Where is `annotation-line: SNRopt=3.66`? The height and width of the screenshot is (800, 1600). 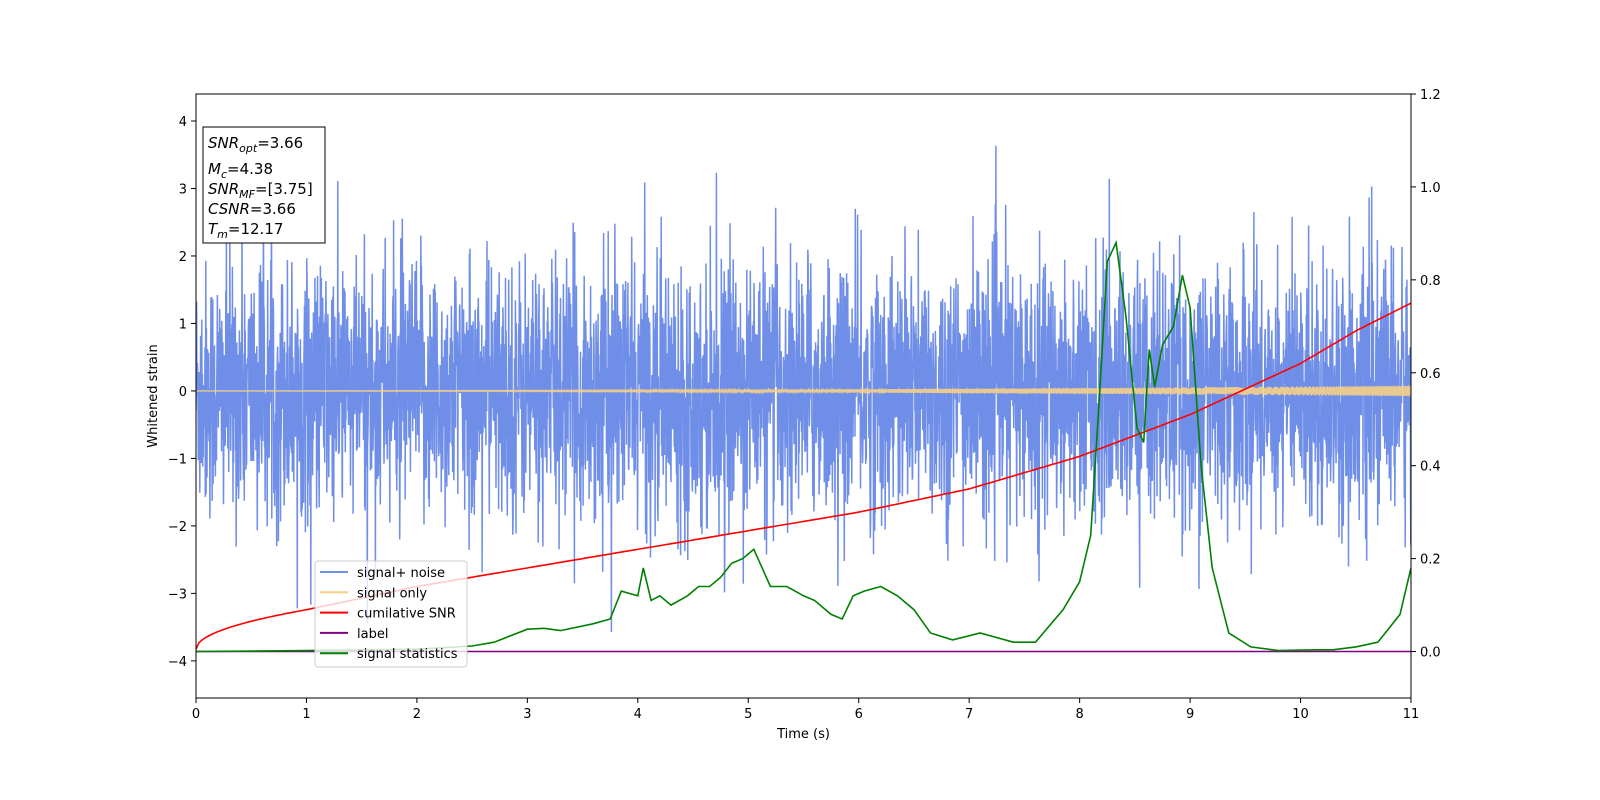 annotation-line: SNRopt=3.66 is located at coordinates (255, 144).